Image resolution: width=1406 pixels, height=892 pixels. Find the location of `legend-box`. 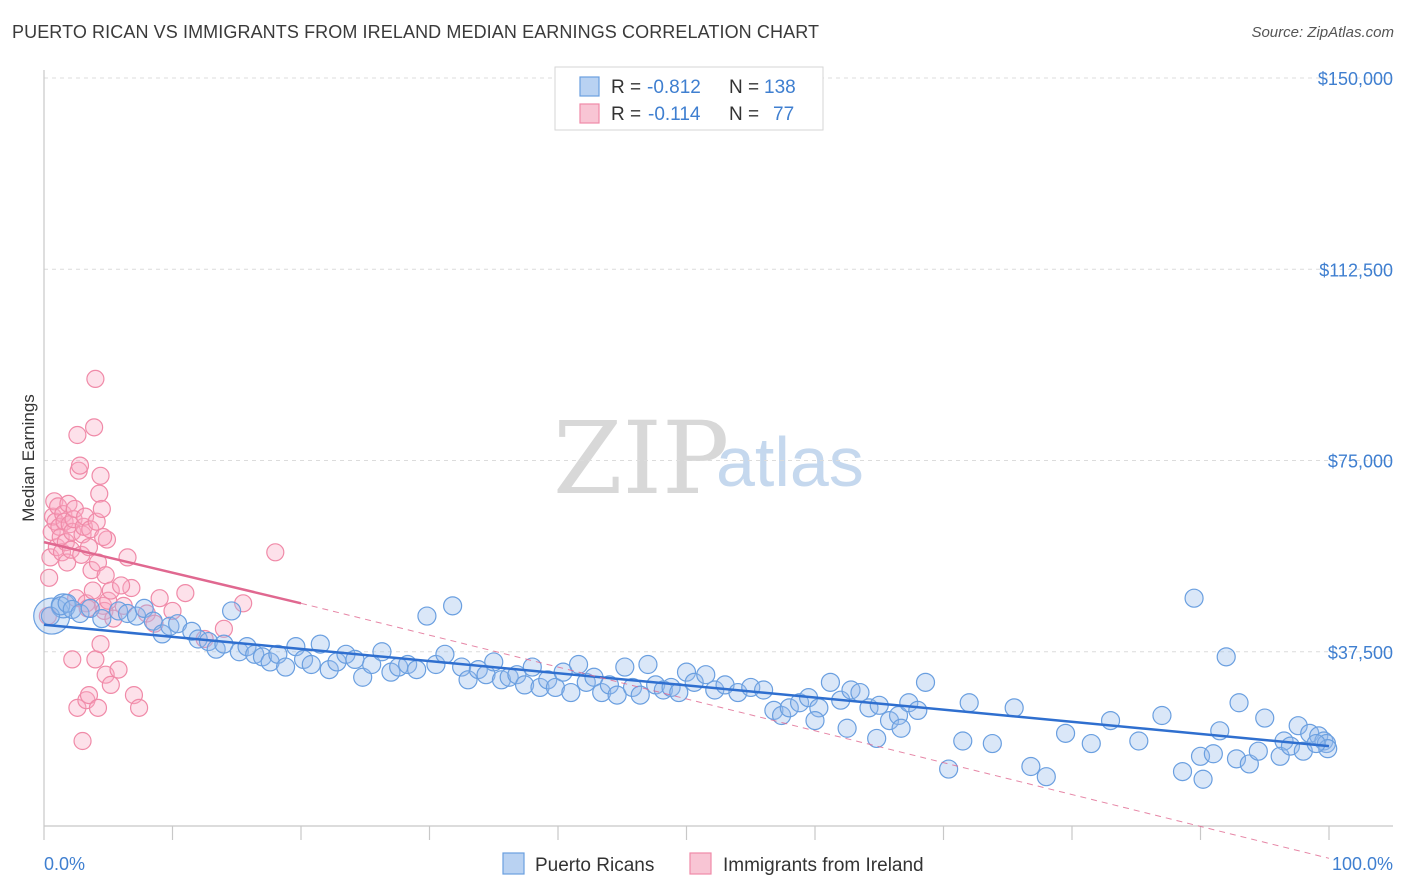

legend-box is located at coordinates (689, 98).